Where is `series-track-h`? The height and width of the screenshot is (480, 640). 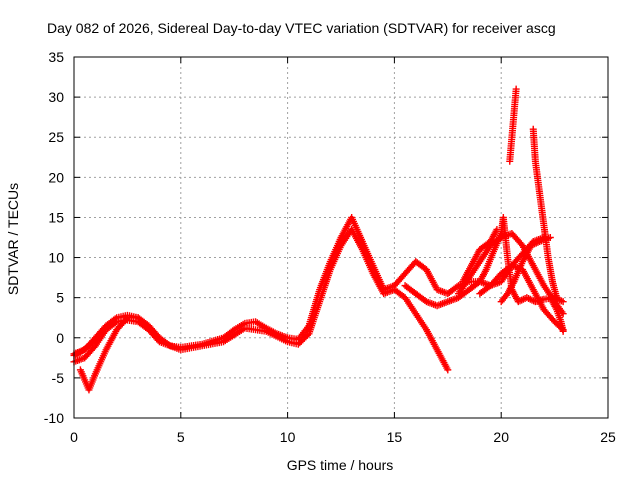
series-track-h is located at coordinates (513, 125).